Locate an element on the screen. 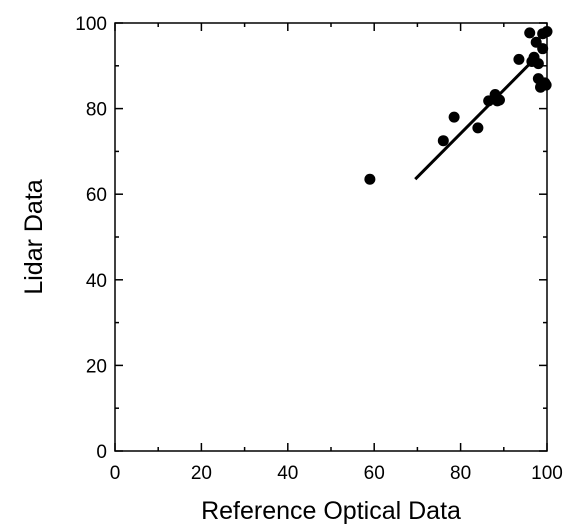 Image resolution: width=574 pixels, height=529 pixels. x-tick-label: 80 is located at coordinates (460, 473).